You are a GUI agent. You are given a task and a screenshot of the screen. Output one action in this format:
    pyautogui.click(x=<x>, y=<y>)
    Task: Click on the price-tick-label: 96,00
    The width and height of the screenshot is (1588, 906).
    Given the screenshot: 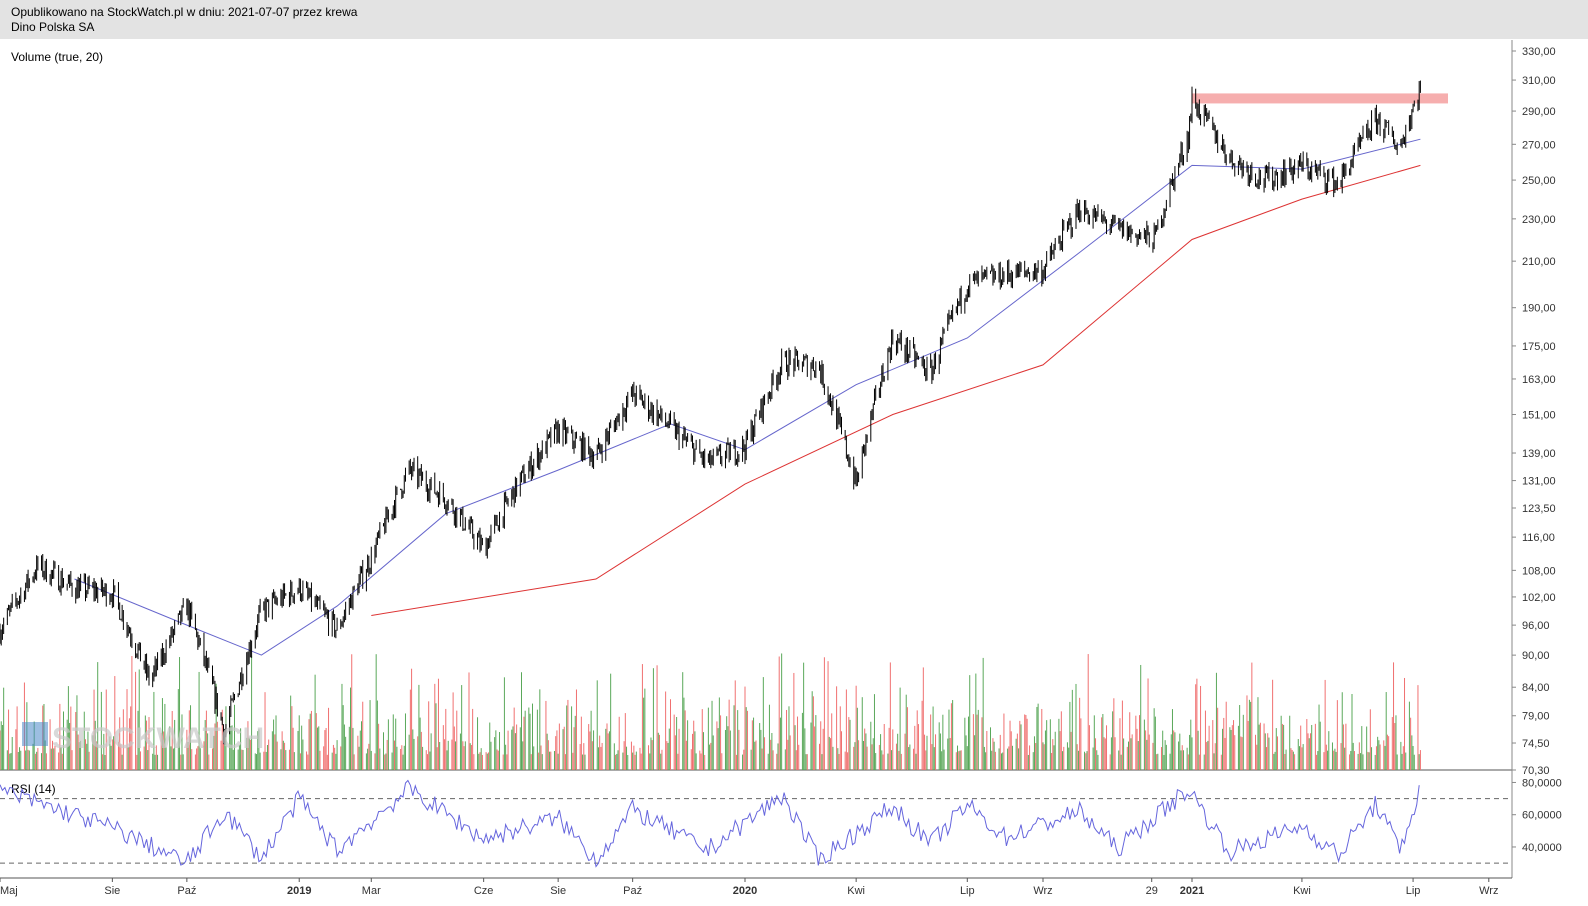 What is the action you would take?
    pyautogui.click(x=1536, y=626)
    